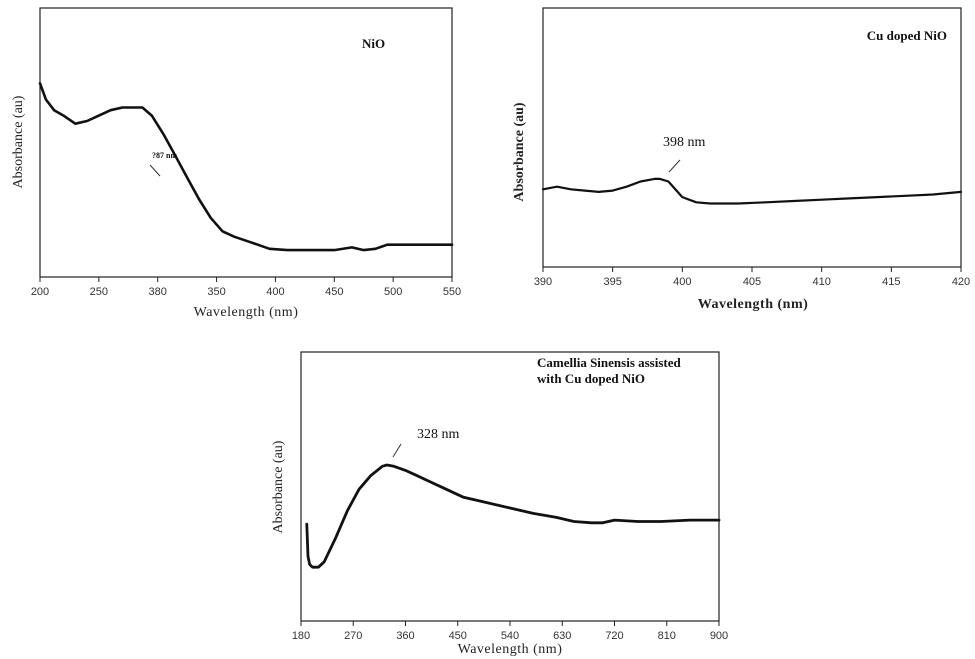 Image resolution: width=975 pixels, height=659 pixels. I want to click on x-tick-label: 550, so click(452, 292).